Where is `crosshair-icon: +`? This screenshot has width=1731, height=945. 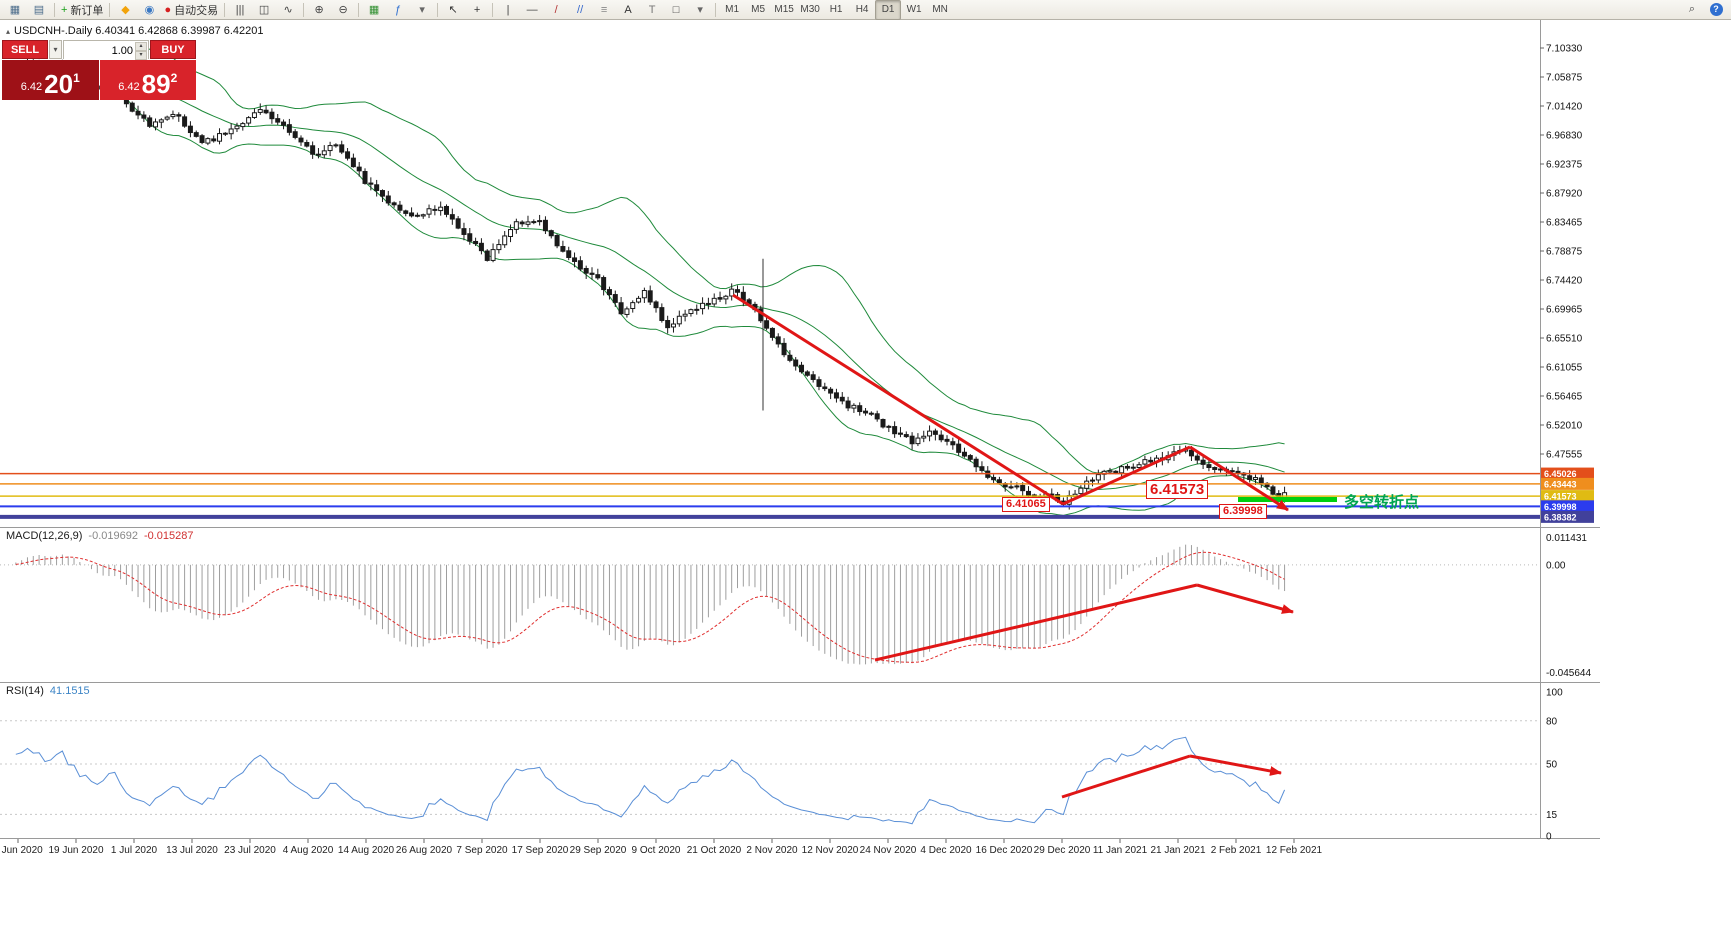
crosshair-icon: + is located at coordinates (477, 9).